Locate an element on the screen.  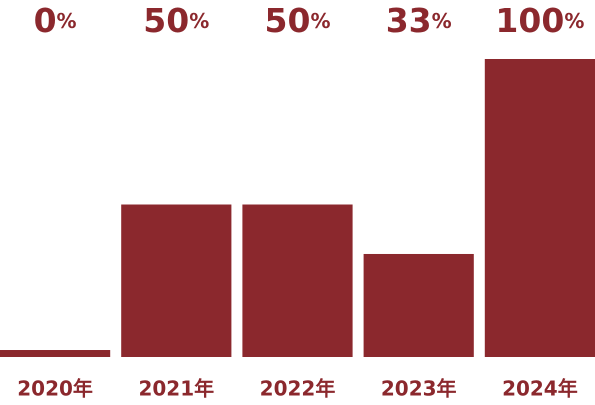
value-label: 0% is located at coordinates (55, 20).